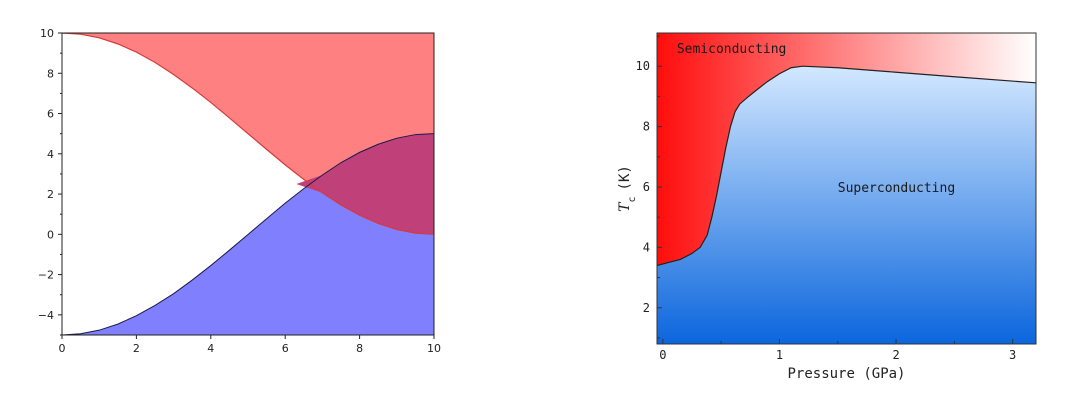  What do you see at coordinates (896, 188) in the screenshot?
I see `region-label-superconducting: Superconducting` at bounding box center [896, 188].